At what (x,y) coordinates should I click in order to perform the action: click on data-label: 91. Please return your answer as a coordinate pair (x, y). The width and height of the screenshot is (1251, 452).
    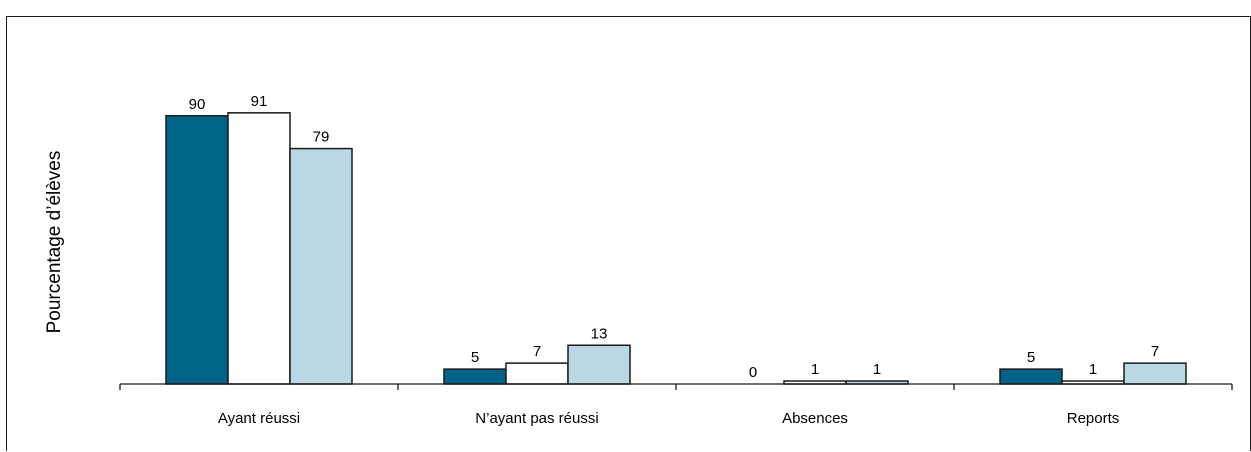
    Looking at the image, I should click on (259, 101).